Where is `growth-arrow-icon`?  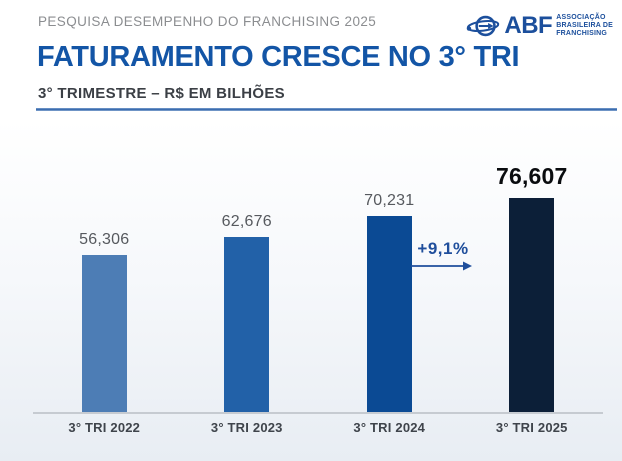 growth-arrow-icon is located at coordinates (441, 266).